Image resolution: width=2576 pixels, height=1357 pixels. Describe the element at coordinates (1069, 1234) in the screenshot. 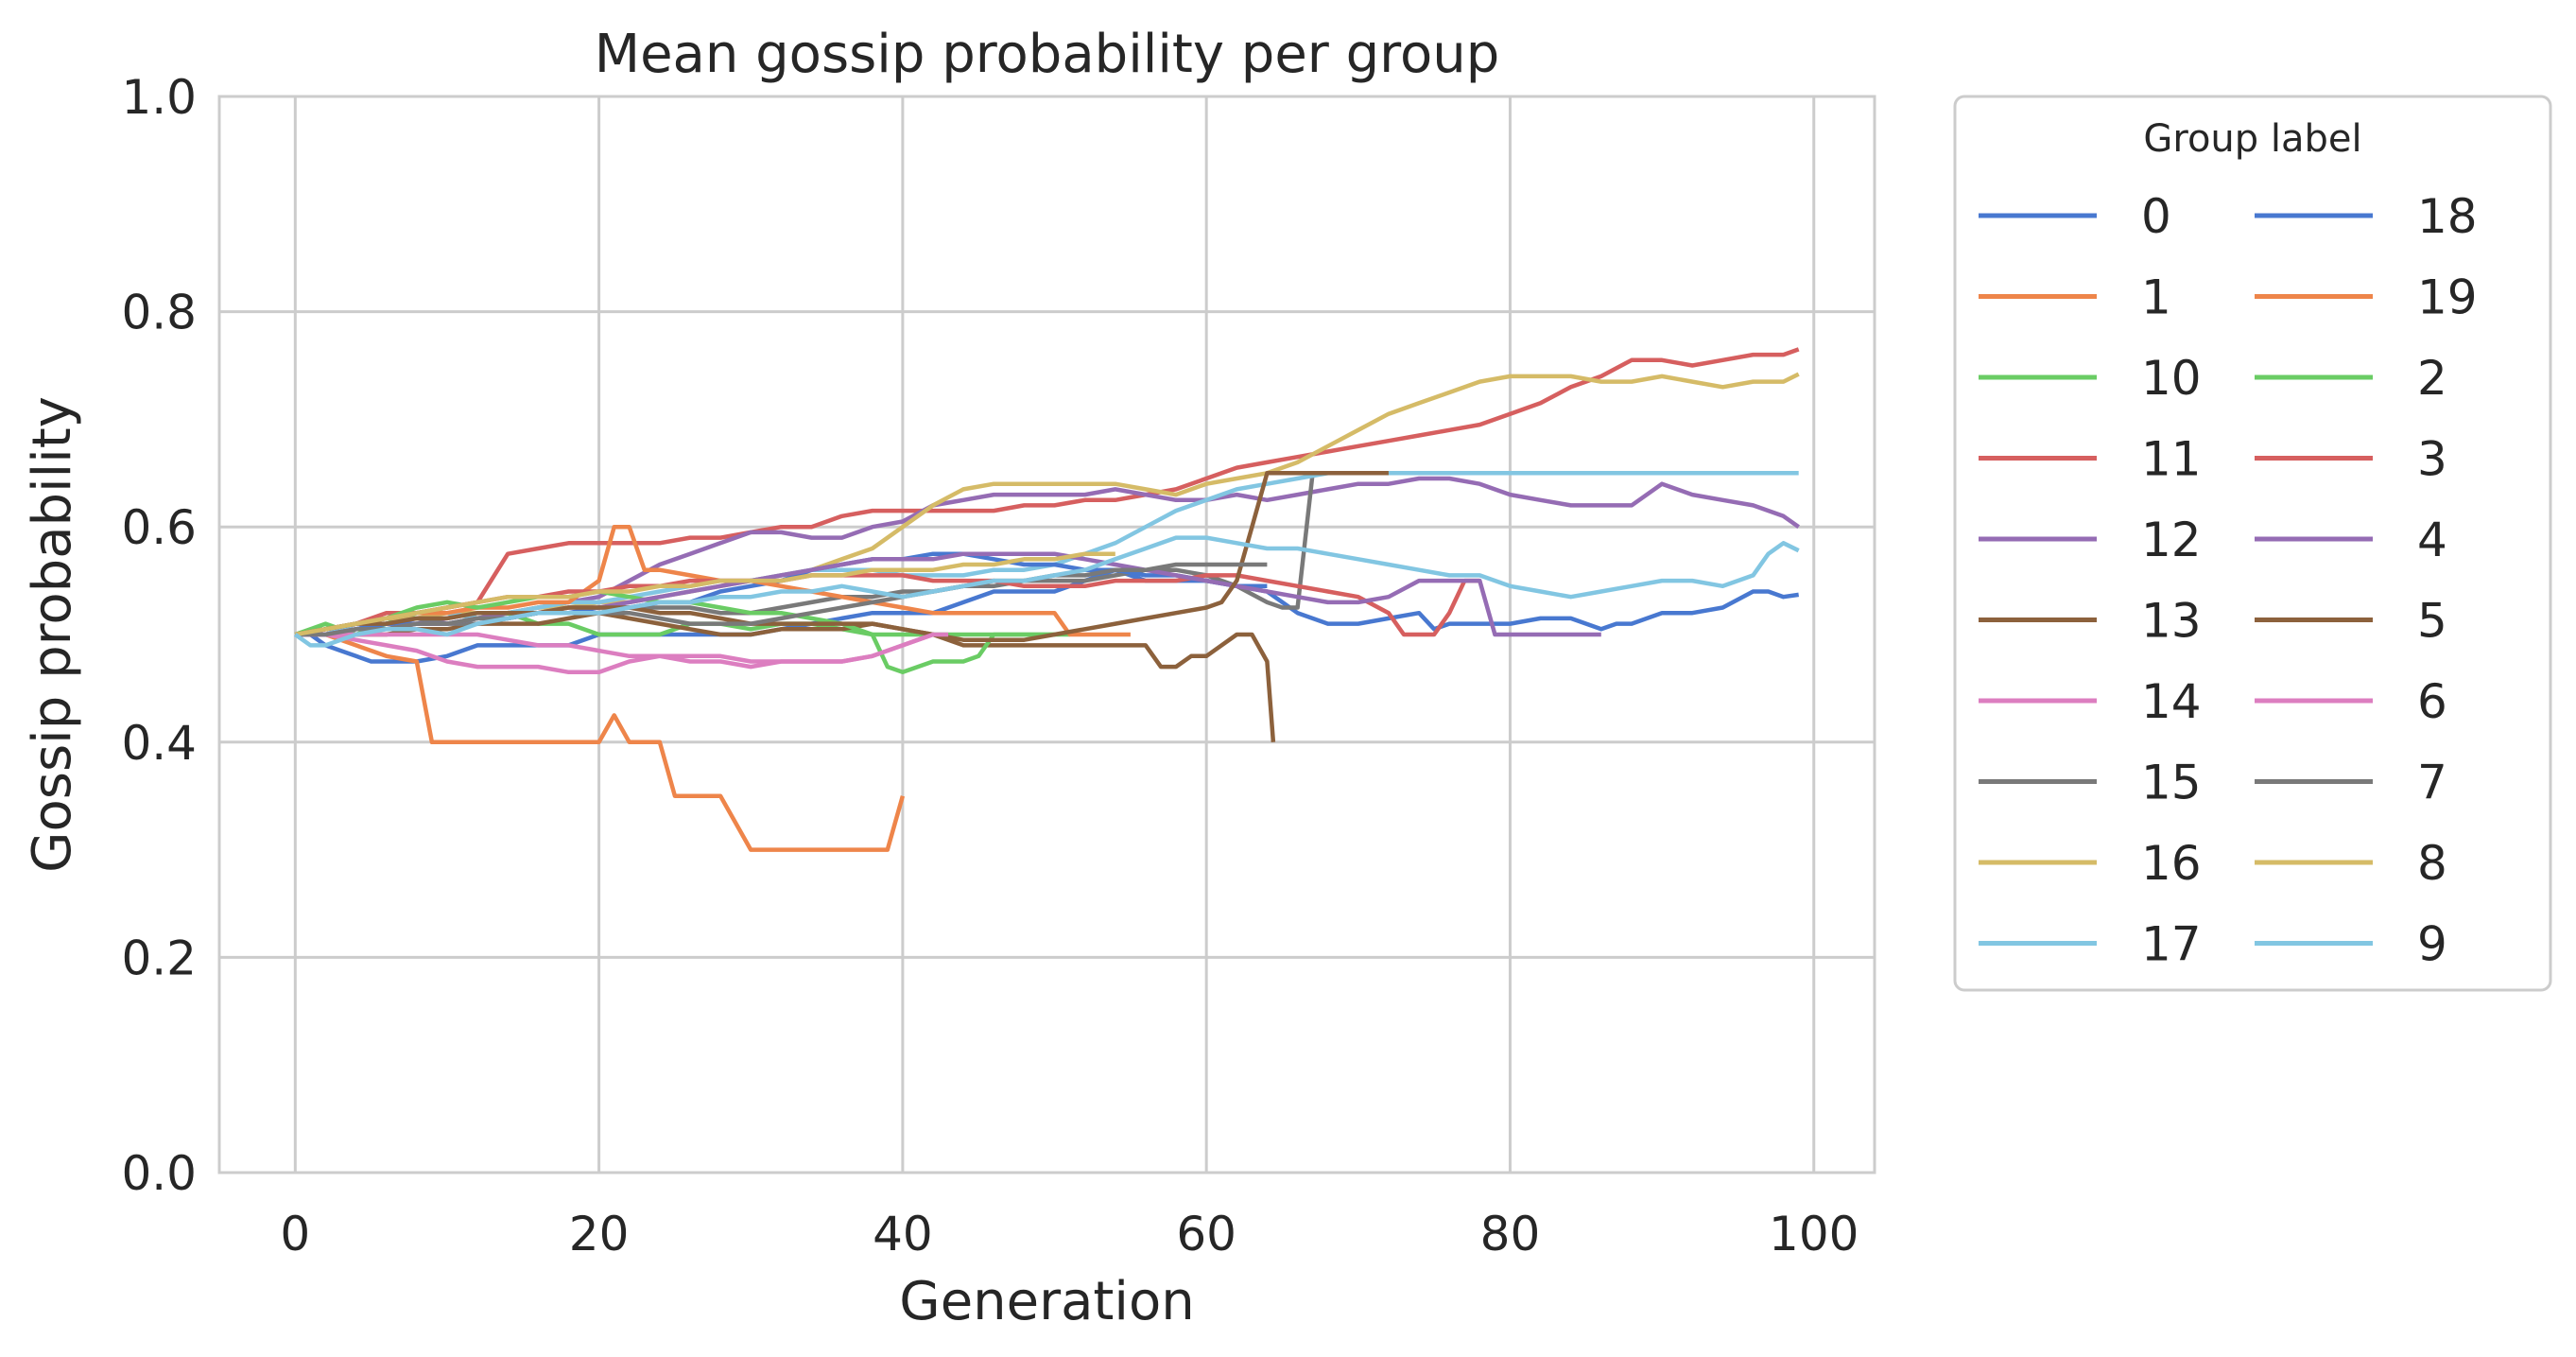

I see `x-axis-ticks: 0 20 40 60 80 100` at that location.